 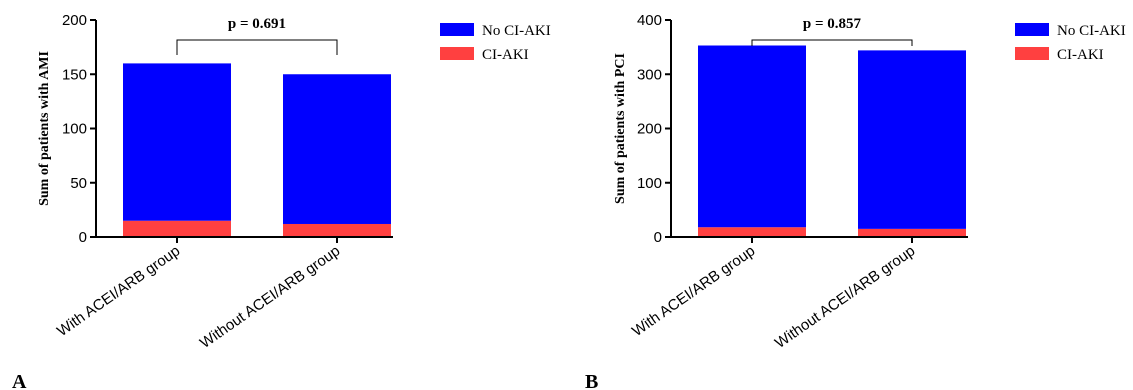 What do you see at coordinates (74, 74) in the screenshot?
I see `y-tick-label: 150` at bounding box center [74, 74].